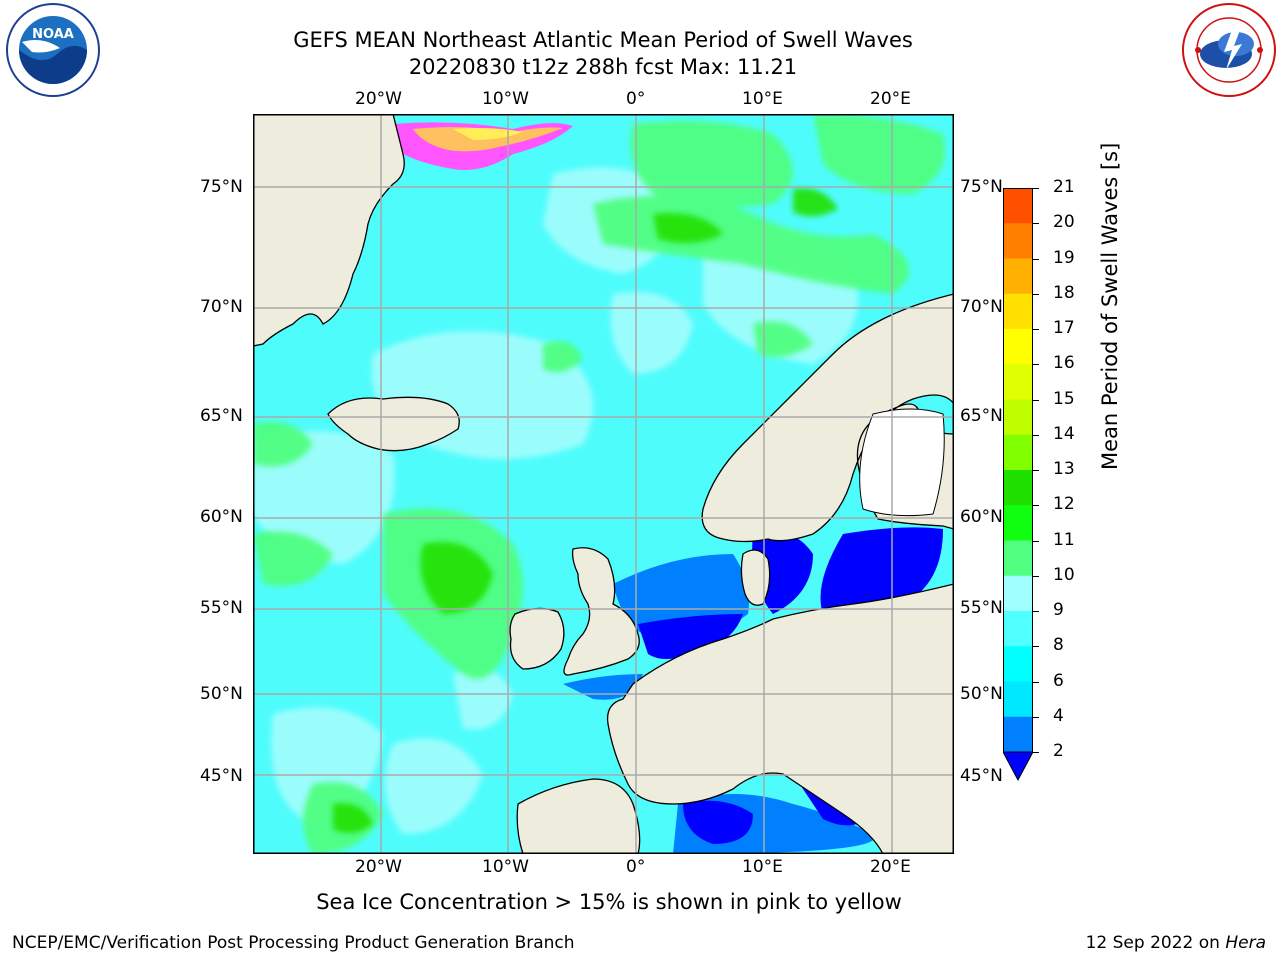  I want to click on colorbar-tick-label: 11, so click(1064, 539).